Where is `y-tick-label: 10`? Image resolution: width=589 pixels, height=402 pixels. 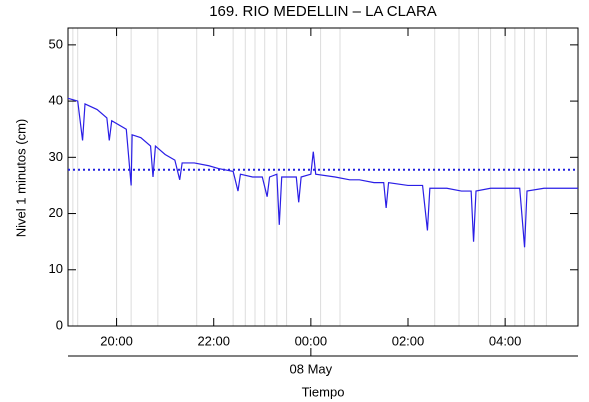 y-tick-label: 10 is located at coordinates (56, 268).